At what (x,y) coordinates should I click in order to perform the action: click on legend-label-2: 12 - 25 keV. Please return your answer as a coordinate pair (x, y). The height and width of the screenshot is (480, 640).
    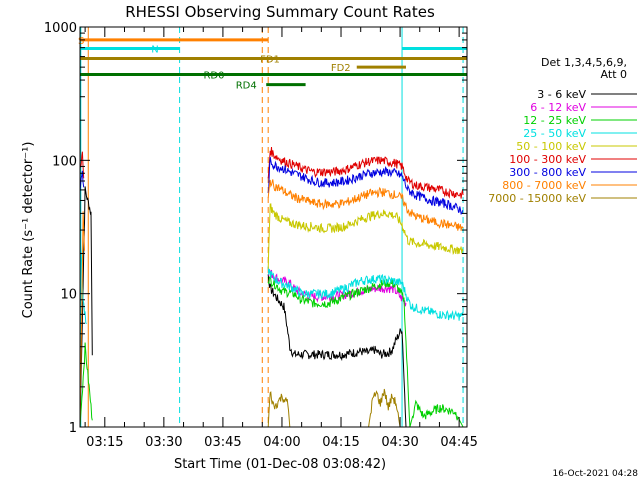
    Looking at the image, I should click on (554, 120).